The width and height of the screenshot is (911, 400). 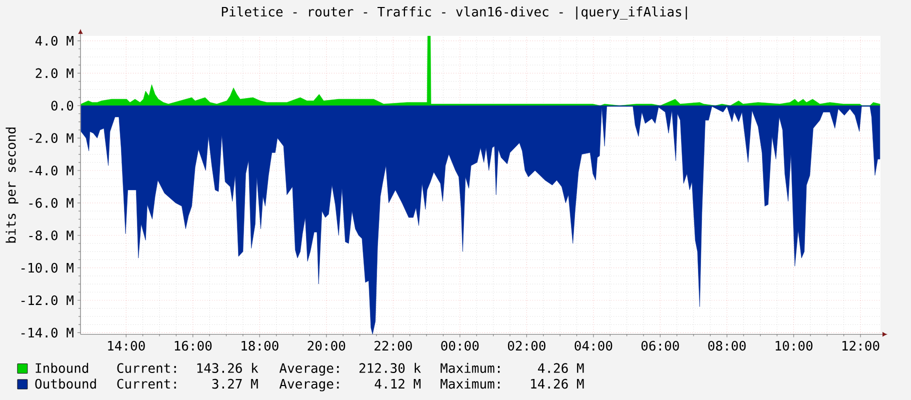 I want to click on y-tick-label: -2.0 M, so click(x=51, y=138).